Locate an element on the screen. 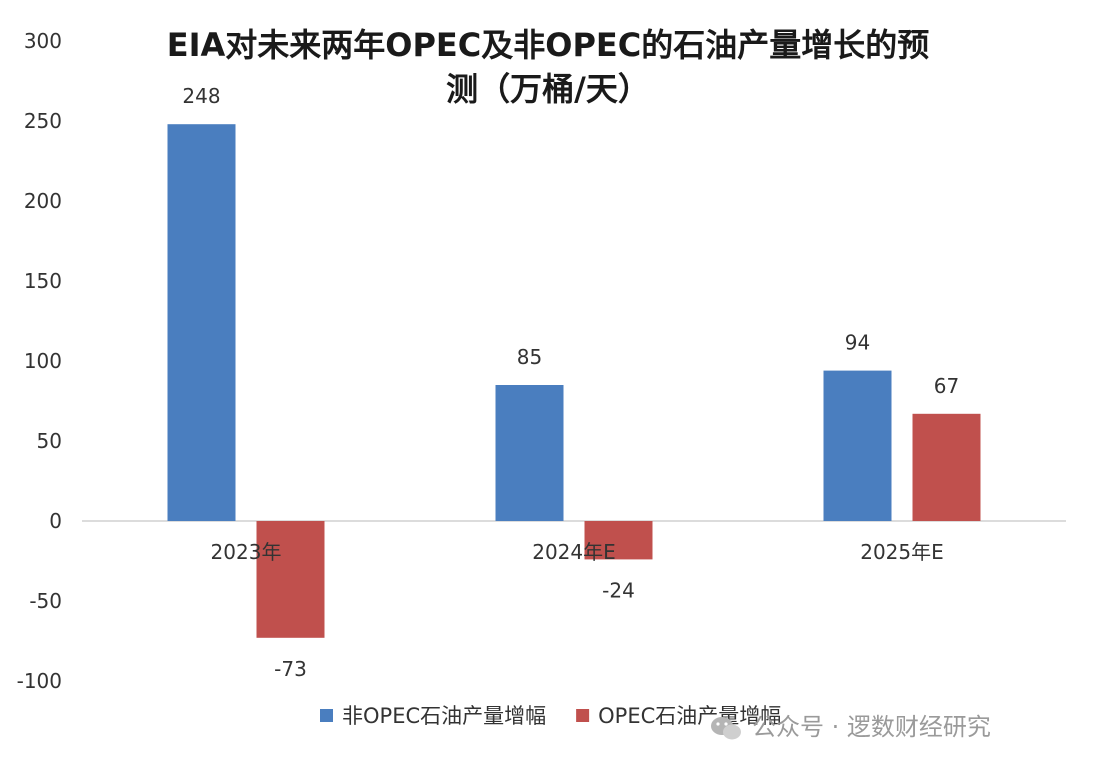 The height and width of the screenshot is (772, 1096). y-tick-label: 300 is located at coordinates (43, 41).